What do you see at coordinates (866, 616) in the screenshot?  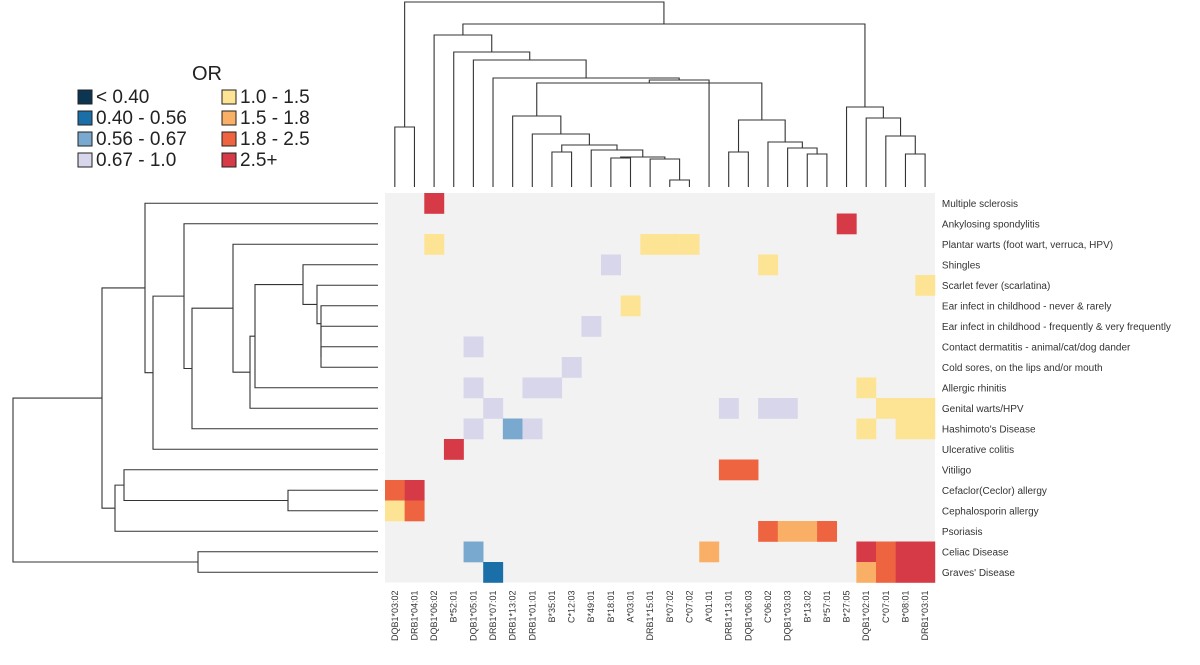 I see `column-label: DQB1*02:01` at bounding box center [866, 616].